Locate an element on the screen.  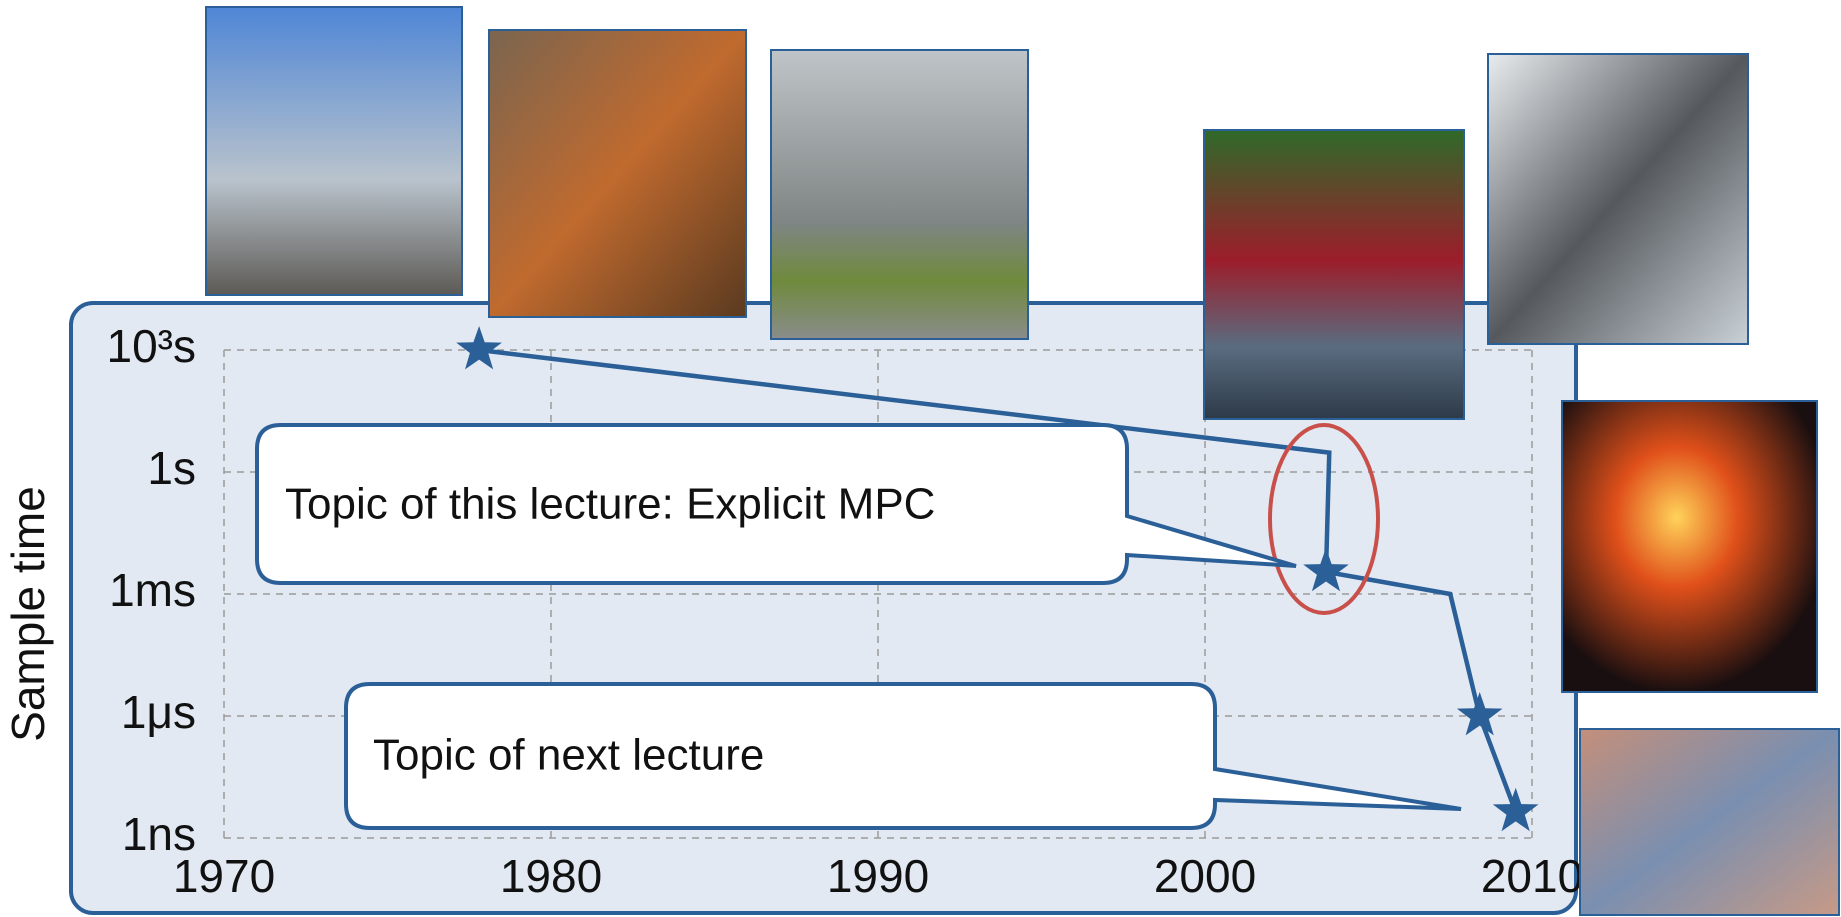
y-tick-label: 1ms is located at coordinates (152, 590).